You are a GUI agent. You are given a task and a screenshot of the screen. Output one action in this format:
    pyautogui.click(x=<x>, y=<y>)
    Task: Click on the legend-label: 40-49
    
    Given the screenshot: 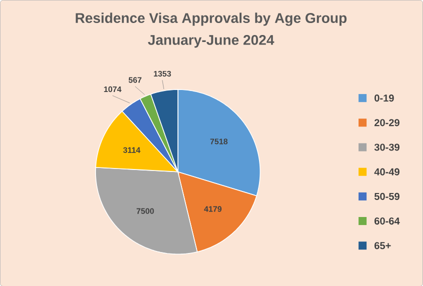 What is the action you would take?
    pyautogui.click(x=387, y=172)
    